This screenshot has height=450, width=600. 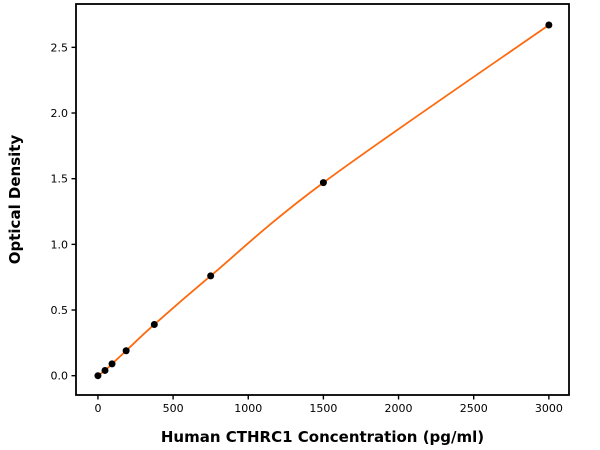 I want to click on x-axis-label: Human CTHRC1 Concentration (pg/ml), so click(x=322, y=437).